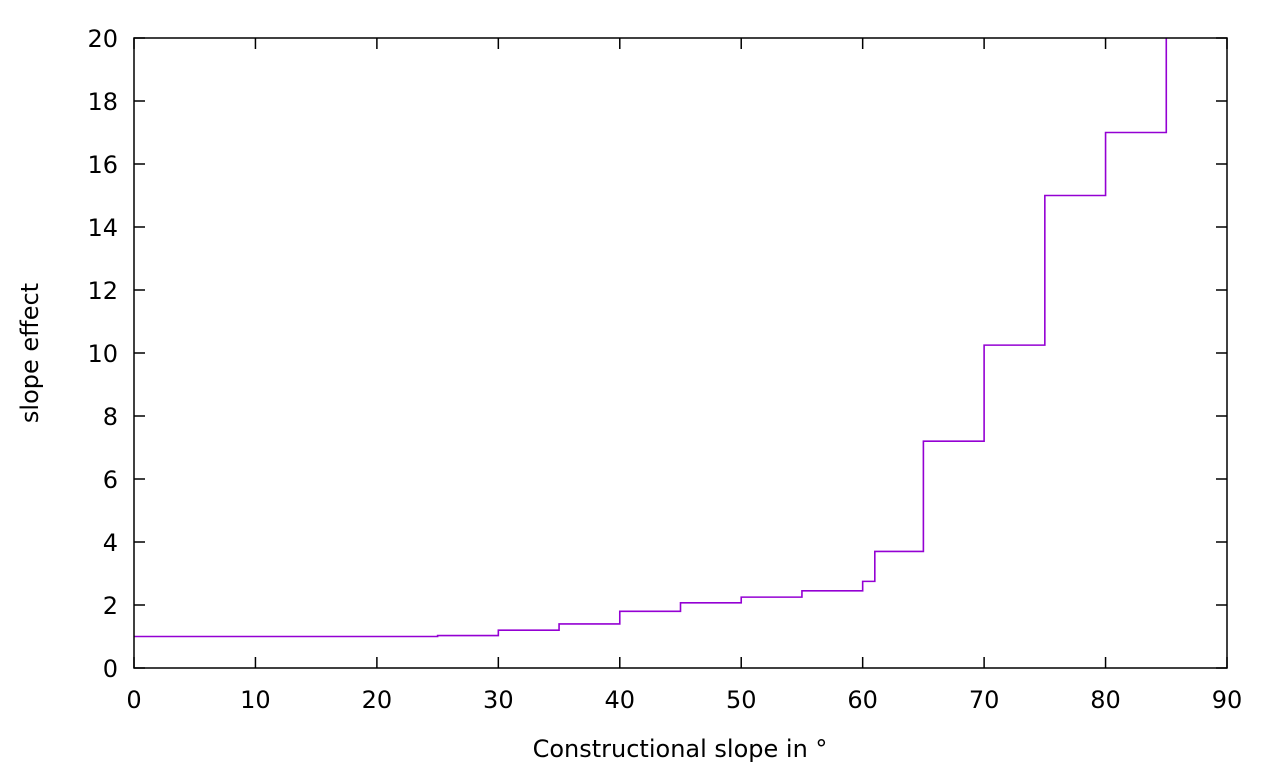 The height and width of the screenshot is (768, 1280). Describe the element at coordinates (498, 700) in the screenshot. I see `x-tick-label: 30` at that location.